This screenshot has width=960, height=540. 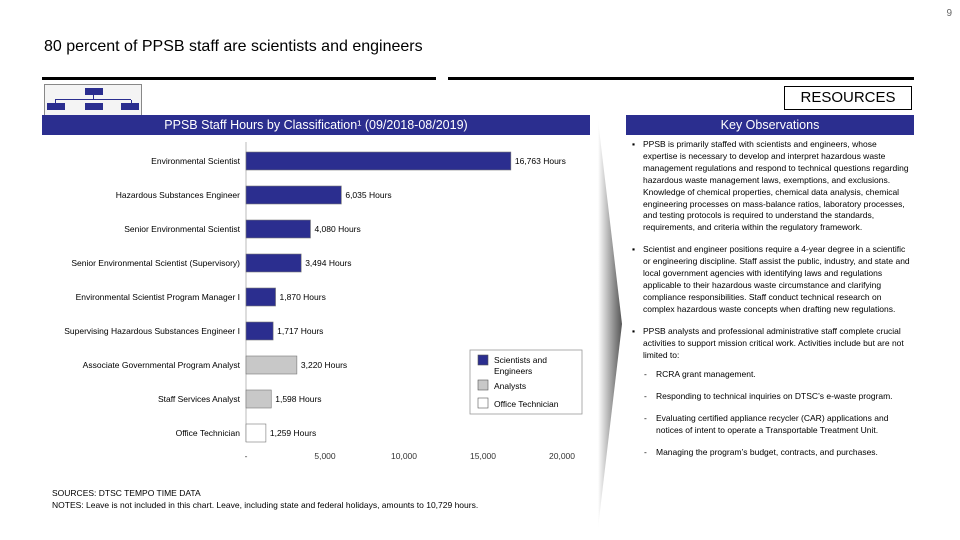 I want to click on category-label: Office Technician, so click(x=208, y=433).